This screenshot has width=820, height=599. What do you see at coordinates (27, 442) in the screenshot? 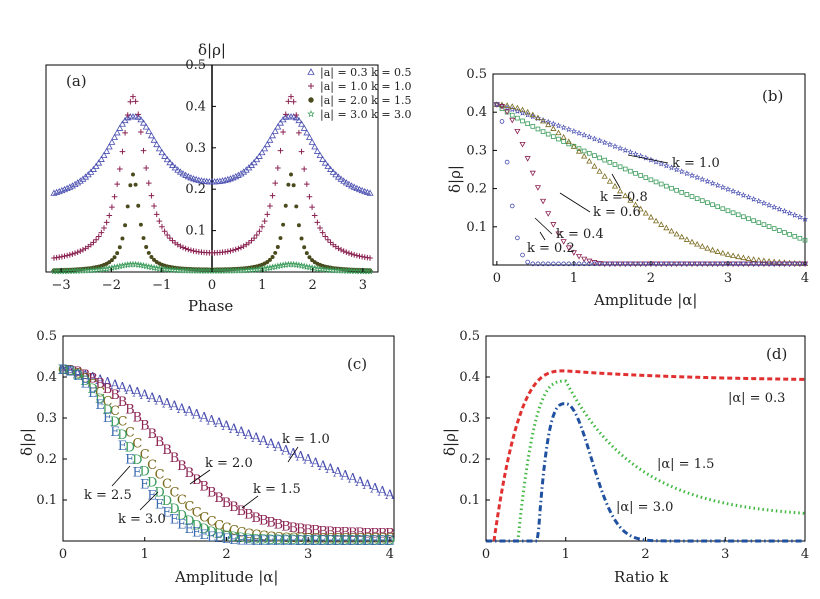
I see `panel-c-ylabel: δ|ρ|` at bounding box center [27, 442].